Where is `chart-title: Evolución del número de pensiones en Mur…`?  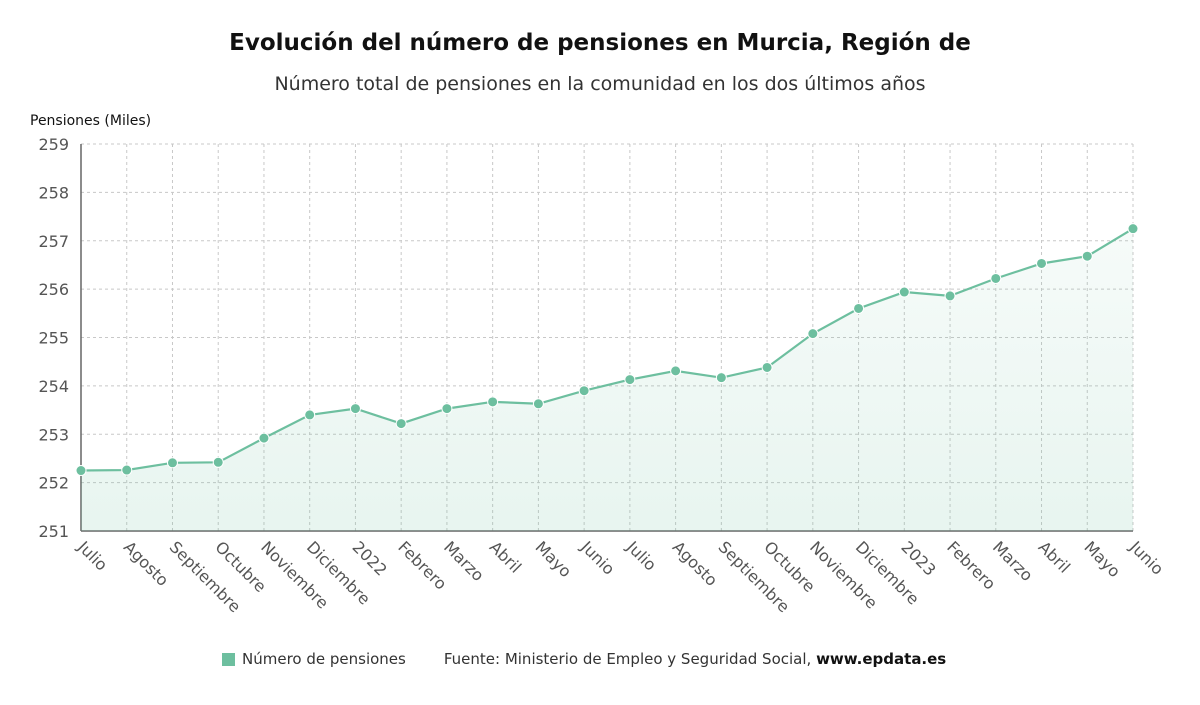 chart-title: Evolución del número de pensiones en Mur… is located at coordinates (600, 43).